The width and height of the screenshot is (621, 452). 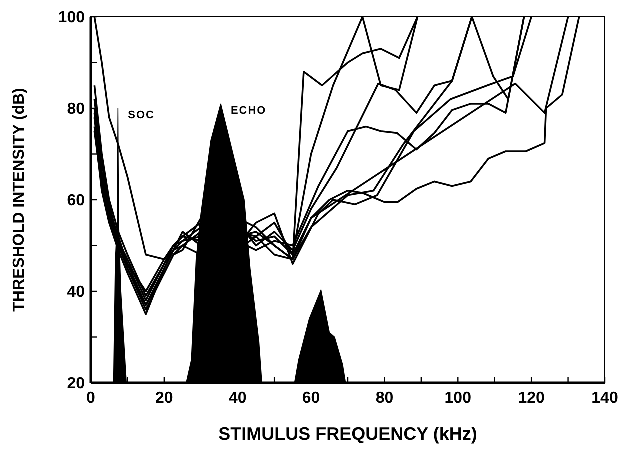 What do you see at coordinates (532, 398) in the screenshot?
I see `x-tick-label: 120` at bounding box center [532, 398].